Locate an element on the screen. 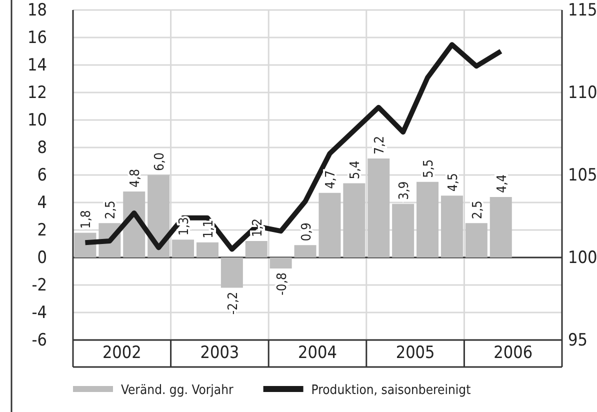 The height and width of the screenshot is (412, 597). data-label: 5,5 is located at coordinates (429, 168).